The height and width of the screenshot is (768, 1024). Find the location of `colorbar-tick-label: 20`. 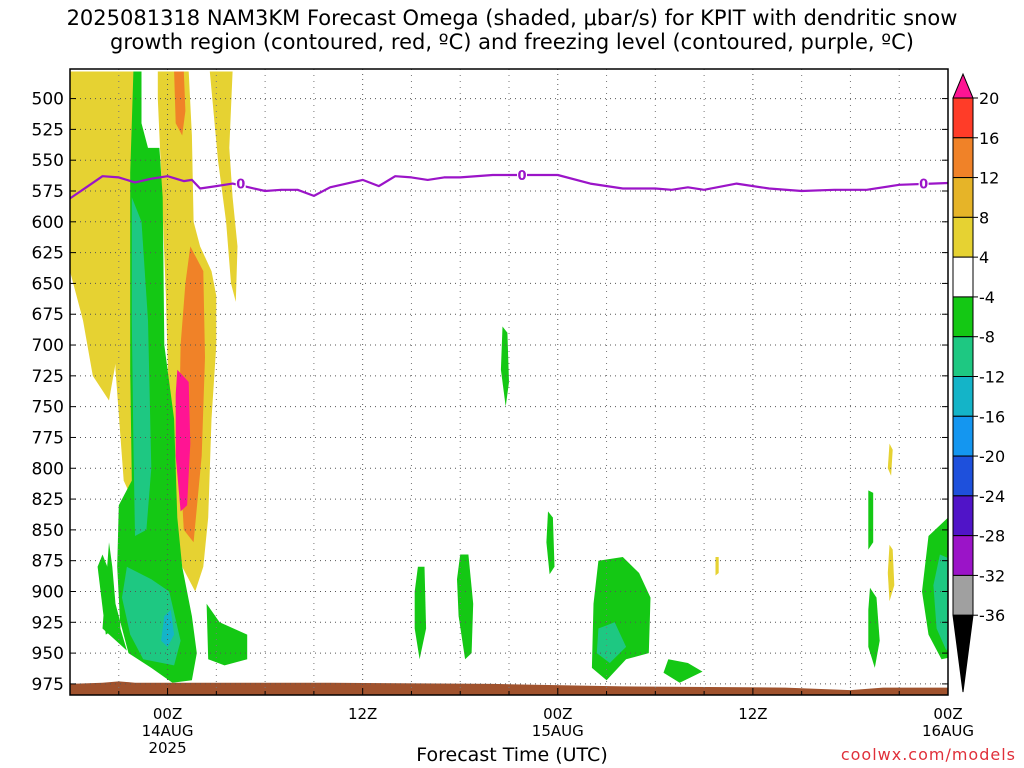

colorbar-tick-label: 20 is located at coordinates (989, 98).